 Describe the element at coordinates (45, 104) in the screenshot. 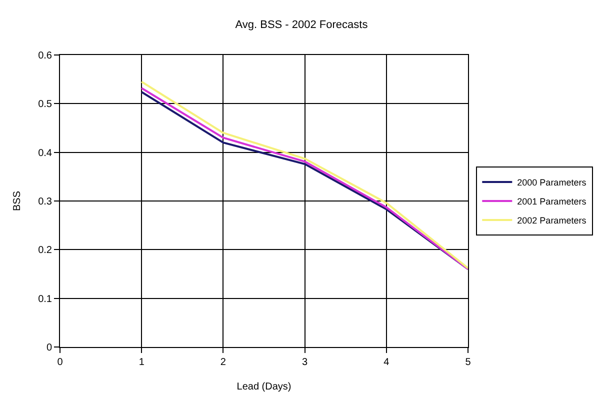

I see `y-tick-label: 0.5` at that location.